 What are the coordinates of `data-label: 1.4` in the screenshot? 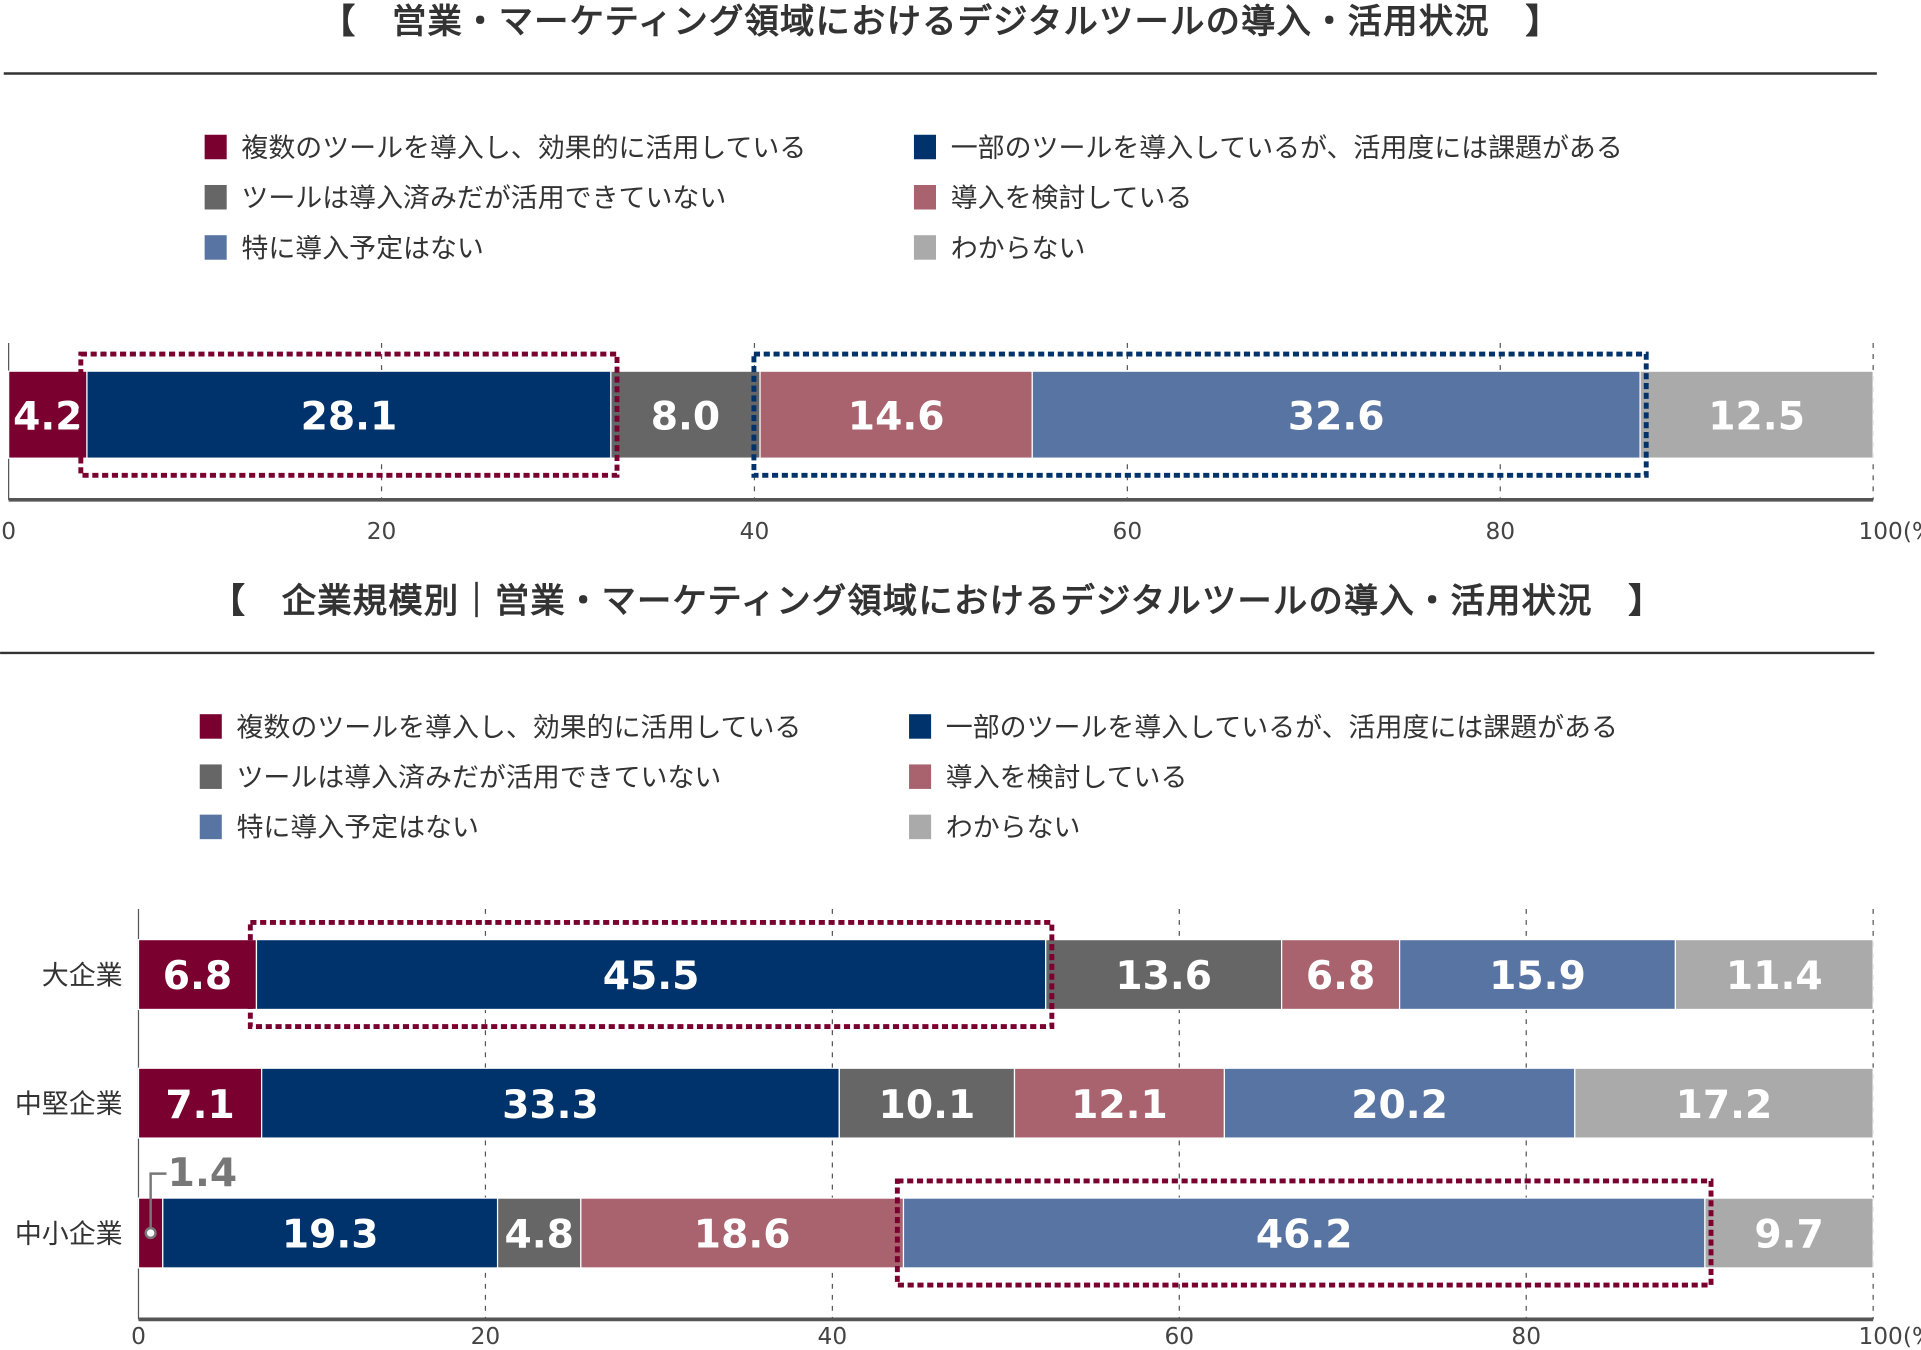 It's located at (202, 1173).